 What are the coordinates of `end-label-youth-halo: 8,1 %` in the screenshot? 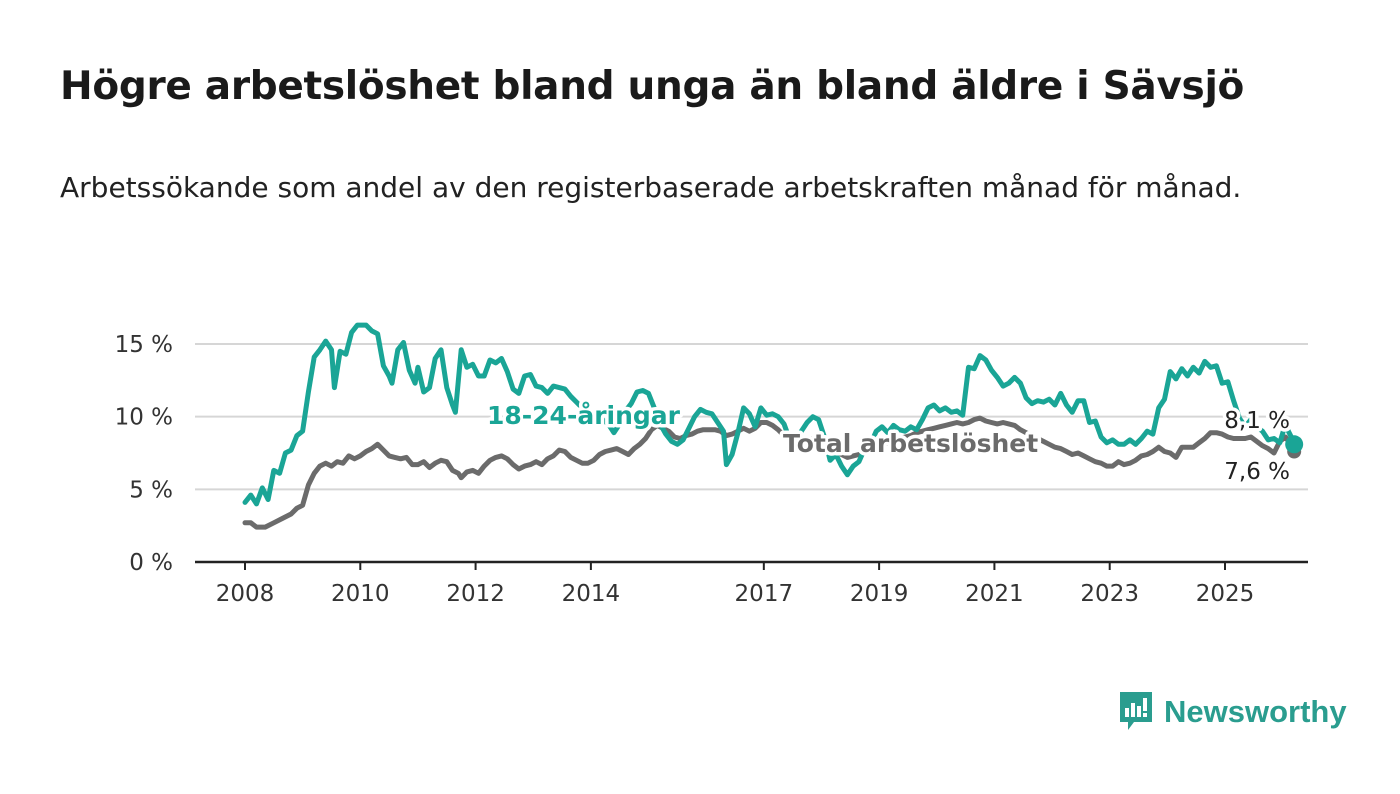 It's located at (1257, 421).